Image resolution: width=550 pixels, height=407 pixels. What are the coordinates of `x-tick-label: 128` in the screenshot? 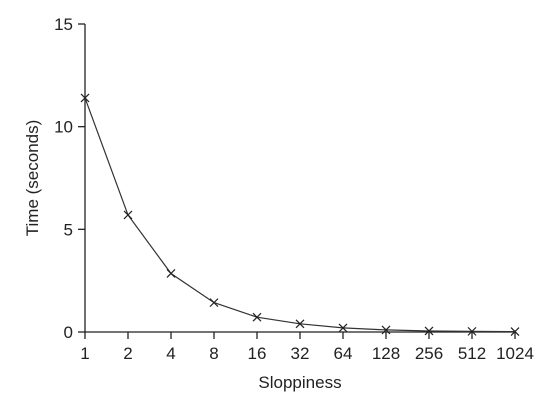 It's located at (386, 353).